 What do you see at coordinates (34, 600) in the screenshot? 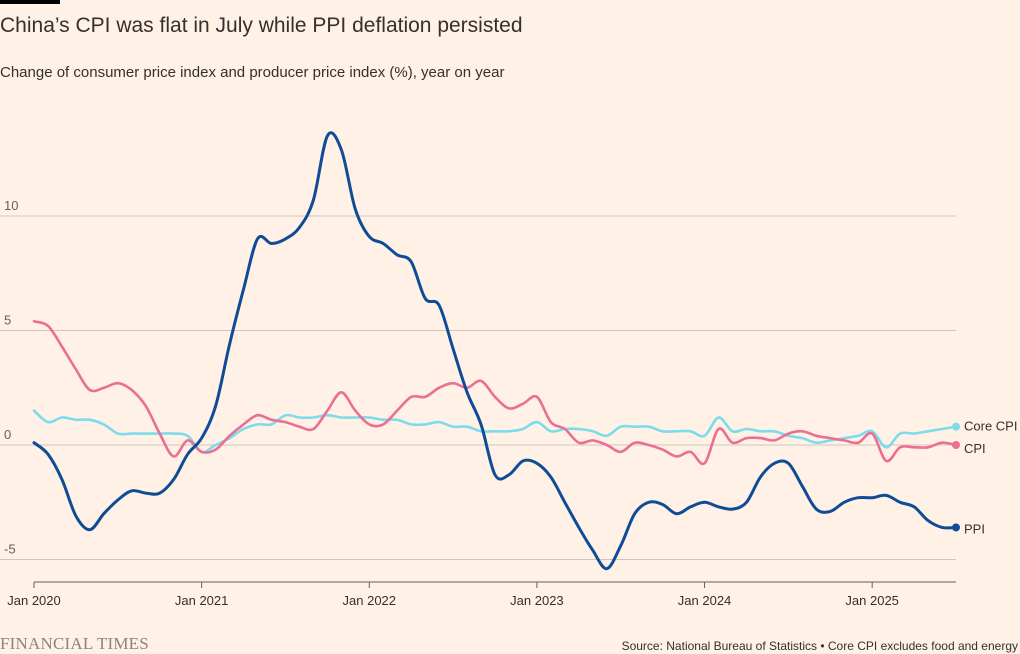
I see `x-tick-label: Jan 2020` at bounding box center [34, 600].